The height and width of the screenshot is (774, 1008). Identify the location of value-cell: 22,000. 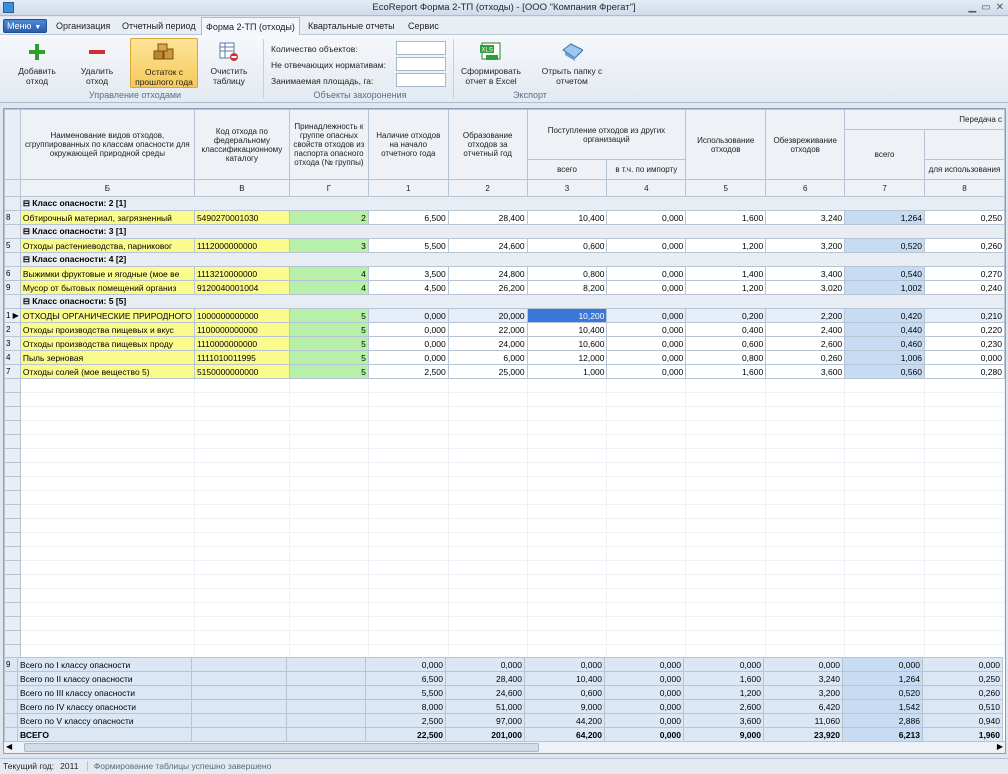
(487, 329).